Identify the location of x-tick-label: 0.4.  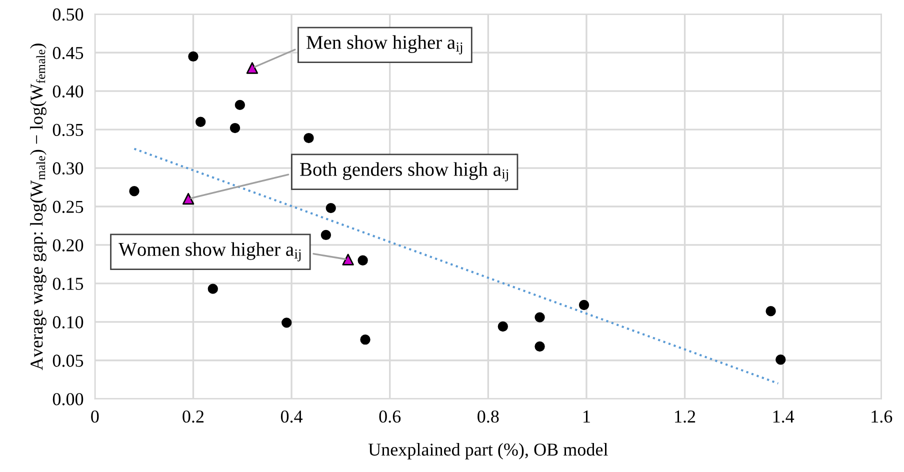
(291, 416).